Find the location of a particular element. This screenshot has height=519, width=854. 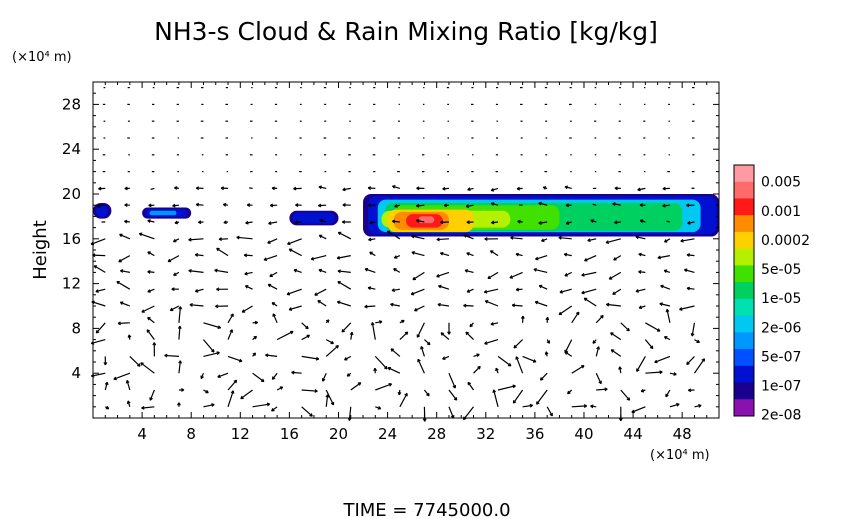

y-tick-label: 12 is located at coordinates (71, 284).